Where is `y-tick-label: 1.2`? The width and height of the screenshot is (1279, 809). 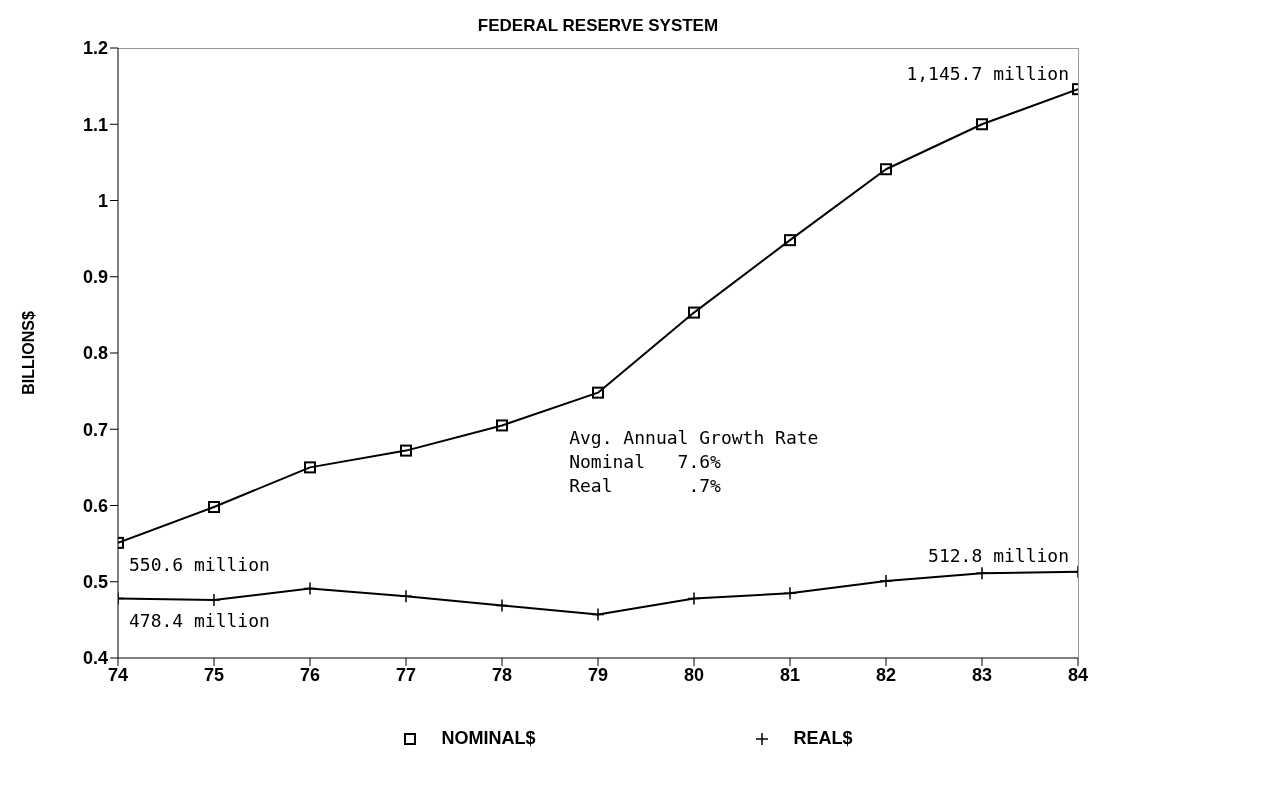
y-tick-label: 1.2 is located at coordinates (95, 48).